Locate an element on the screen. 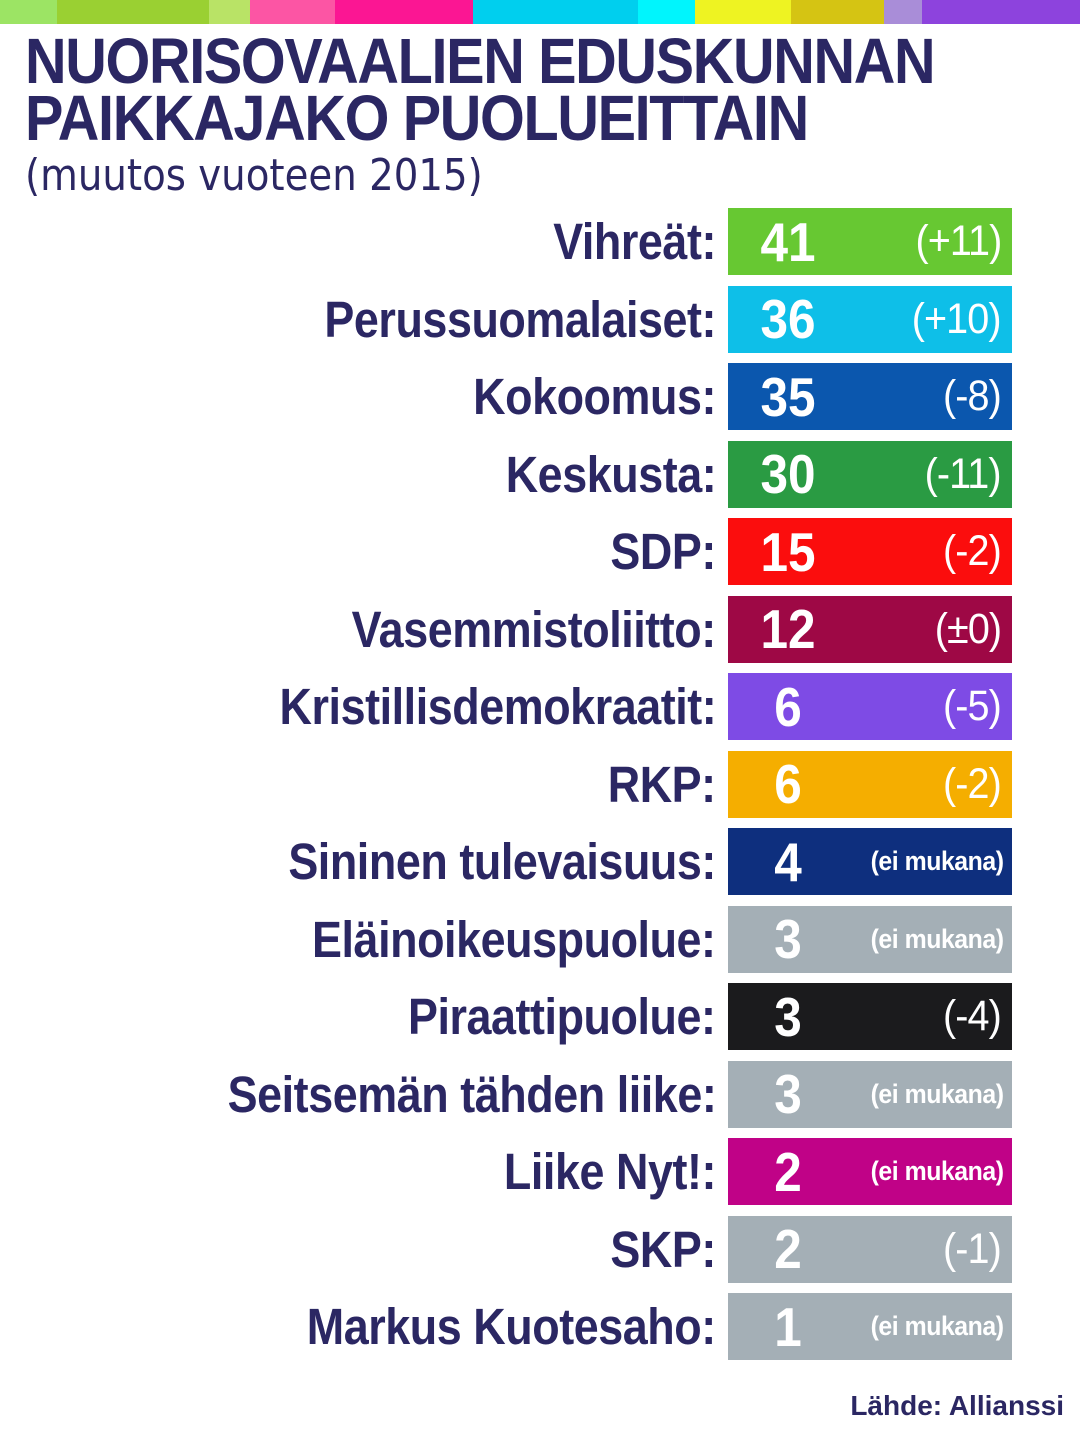 The image size is (1080, 1440). party-label-text: RKP: is located at coordinates (662, 784).